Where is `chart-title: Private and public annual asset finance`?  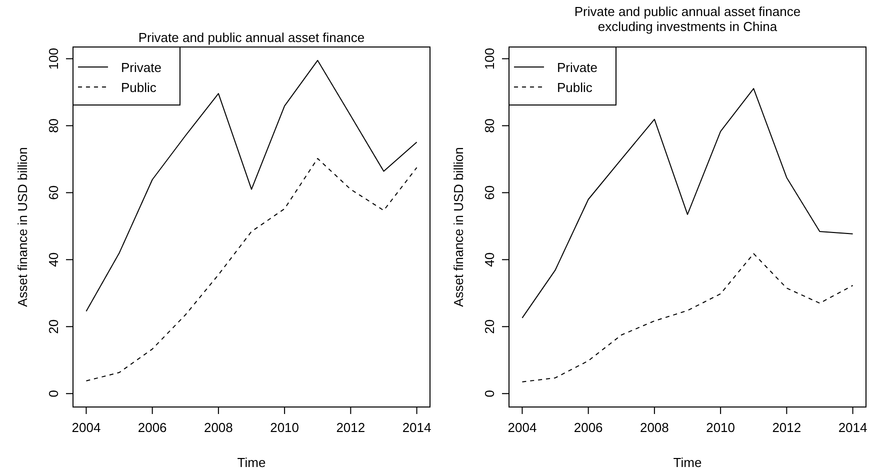
chart-title: Private and public annual asset finance is located at coordinates (251, 37).